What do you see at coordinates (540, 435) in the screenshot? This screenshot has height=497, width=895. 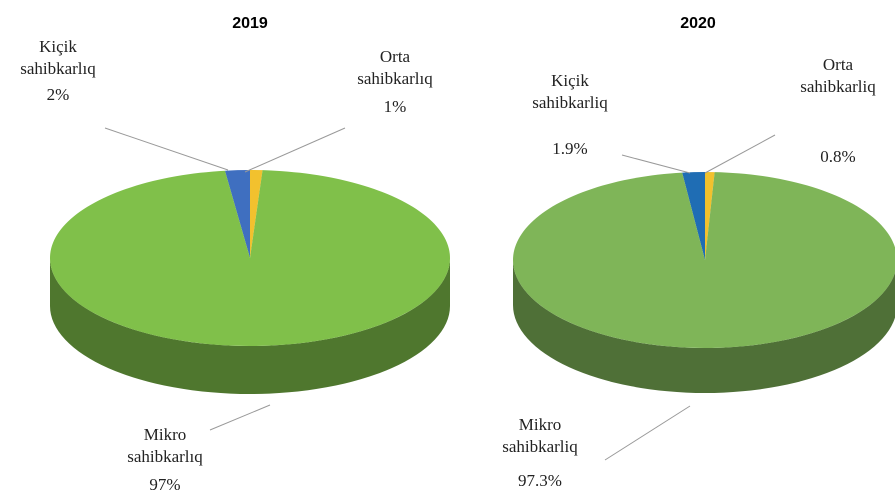 I see `slice-label: Mikro sahibkarliq` at bounding box center [540, 435].